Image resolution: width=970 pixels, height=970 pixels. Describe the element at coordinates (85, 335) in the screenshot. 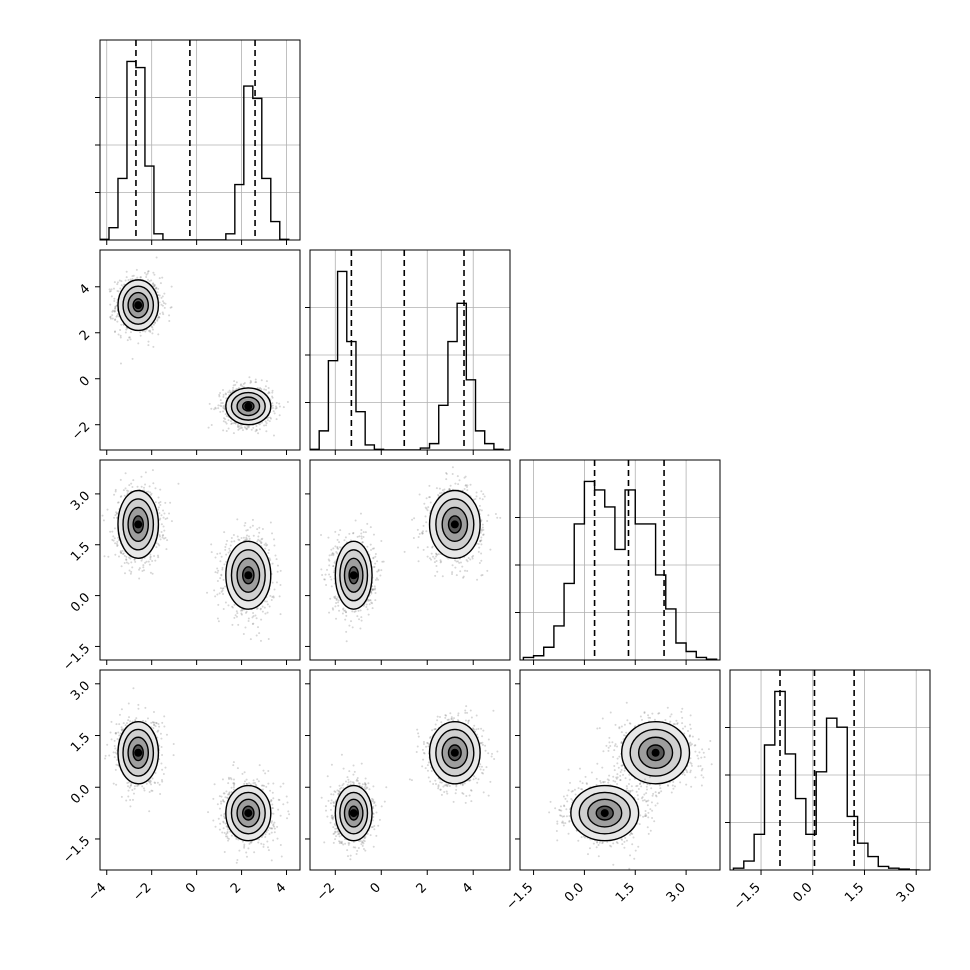

I see `y-tick-label: 2` at that location.